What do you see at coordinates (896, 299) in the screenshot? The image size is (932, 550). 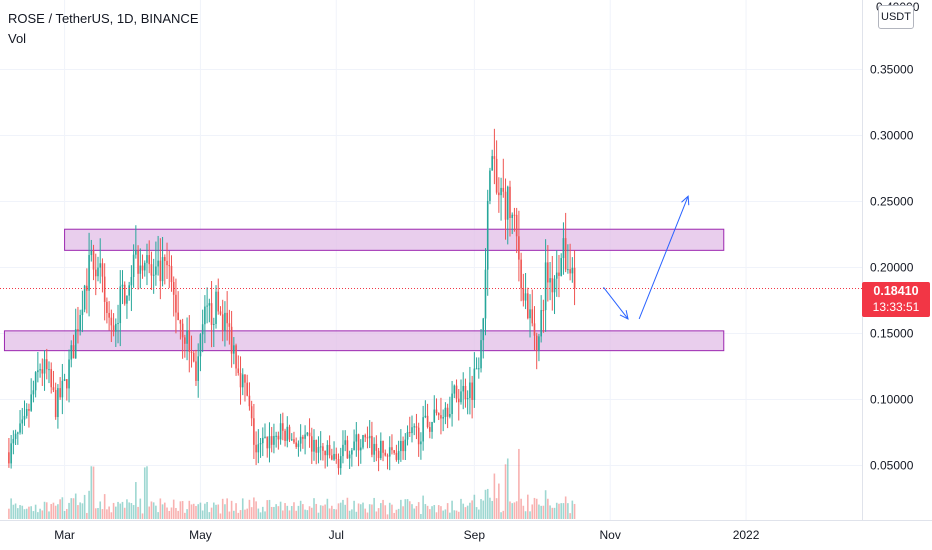 I see `current-price-tag: 0.18410 13:33:51` at bounding box center [896, 299].